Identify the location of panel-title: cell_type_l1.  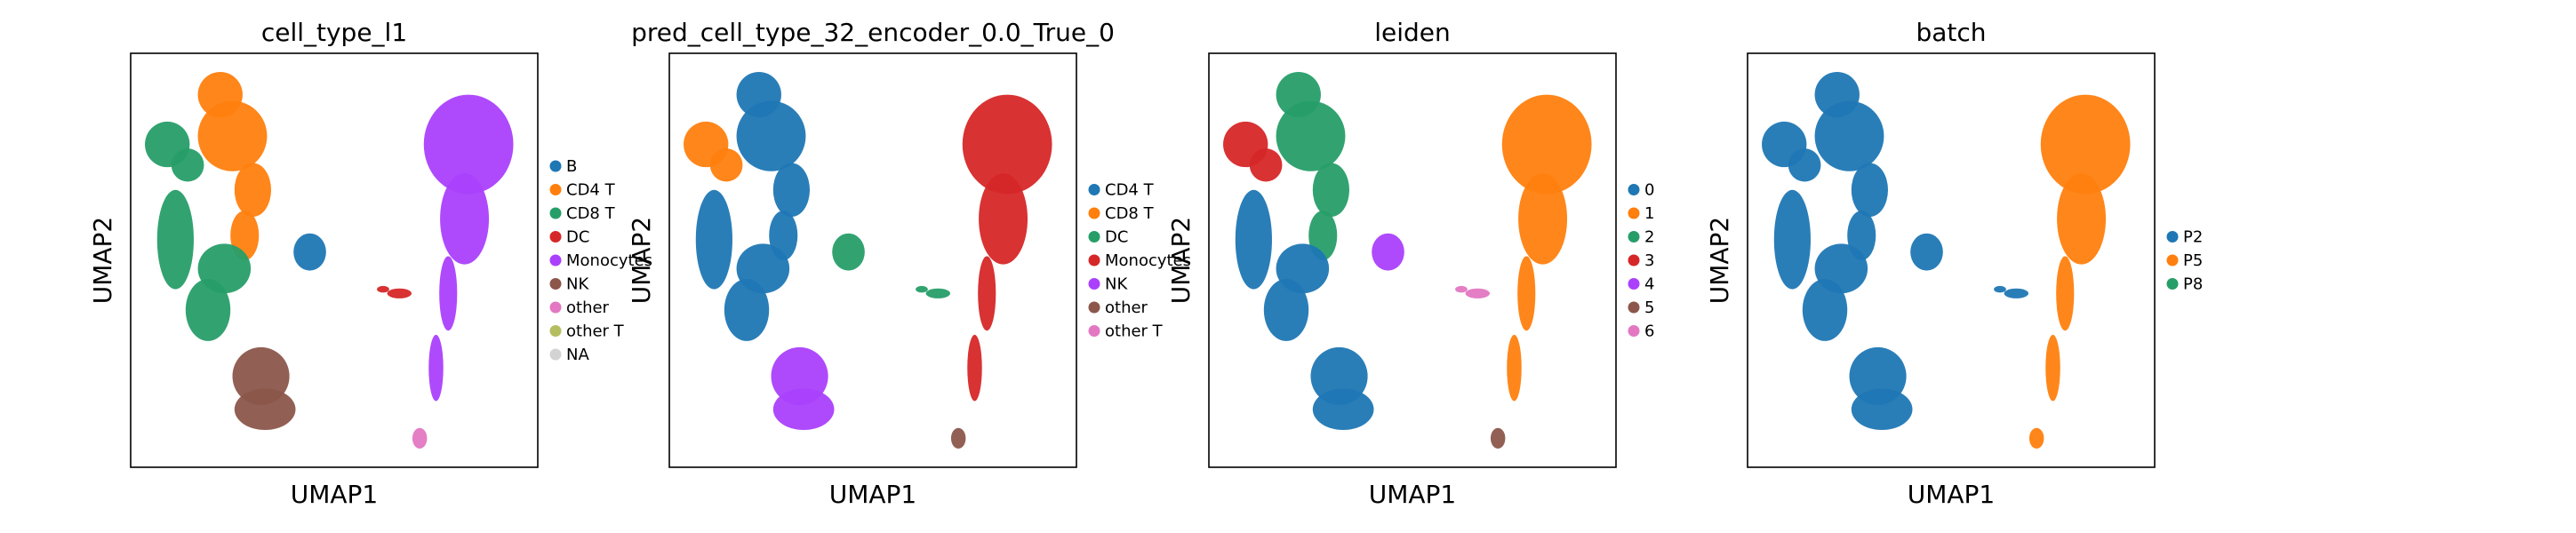
(334, 32).